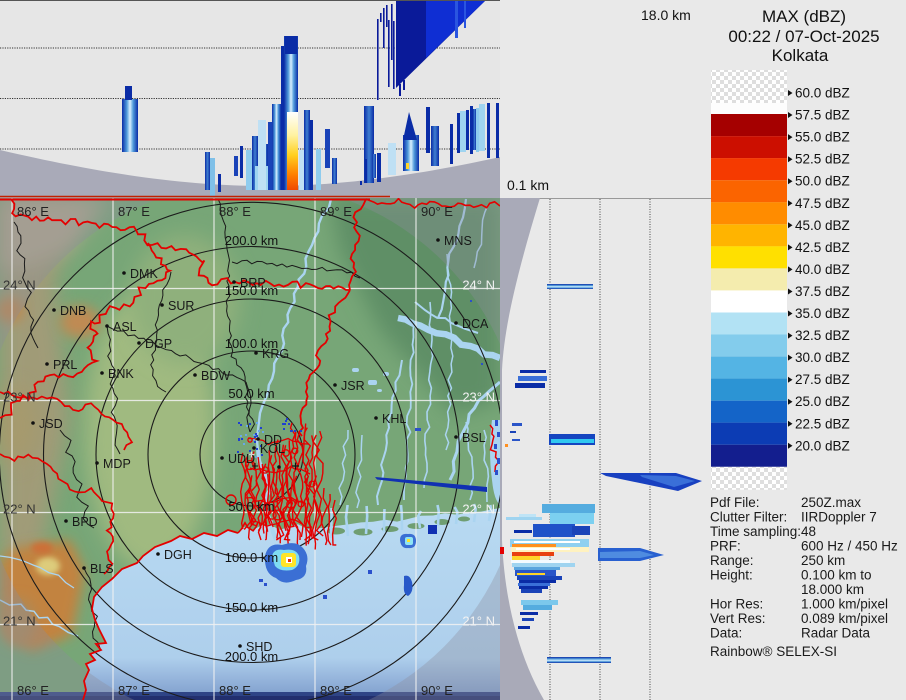  What do you see at coordinates (822, 357) in the screenshot?
I see `svg-text: 30.0 dBZ` at bounding box center [822, 357].